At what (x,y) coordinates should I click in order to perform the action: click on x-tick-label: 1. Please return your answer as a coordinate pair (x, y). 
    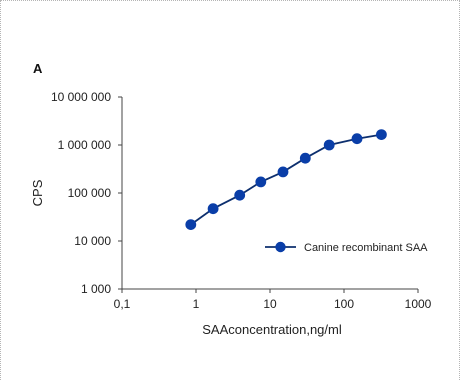
    Looking at the image, I should click on (196, 304).